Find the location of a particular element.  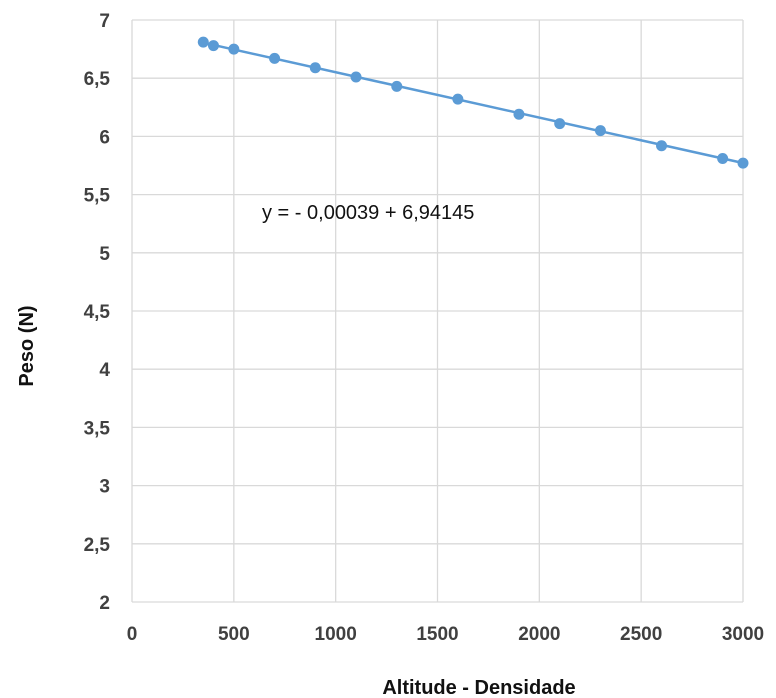

y-tick-label: 6 is located at coordinates (104, 137).